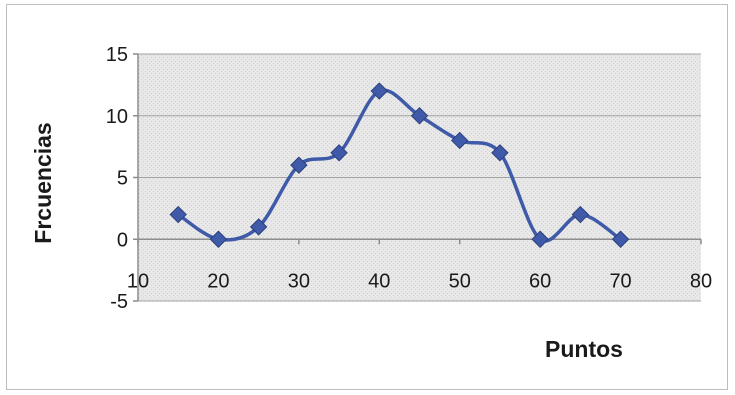 This screenshot has width=735, height=395. Describe the element at coordinates (620, 281) in the screenshot. I see `x-tick-label-6: 70` at that location.